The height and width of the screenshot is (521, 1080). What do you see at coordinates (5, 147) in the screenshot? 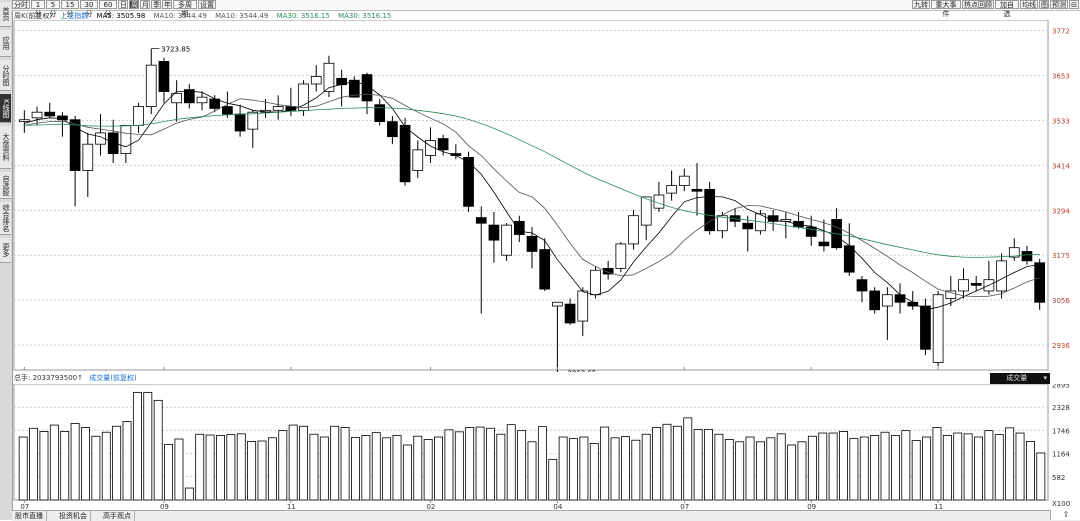
I see `sidebar-tab-4: 大盘资料` at bounding box center [5, 147].